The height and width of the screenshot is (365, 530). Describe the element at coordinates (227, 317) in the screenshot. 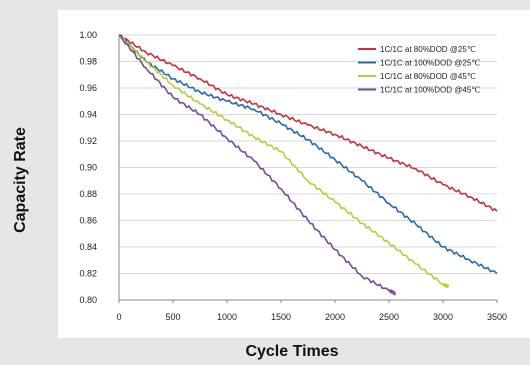

I see `x-tick-label: 1000` at that location.